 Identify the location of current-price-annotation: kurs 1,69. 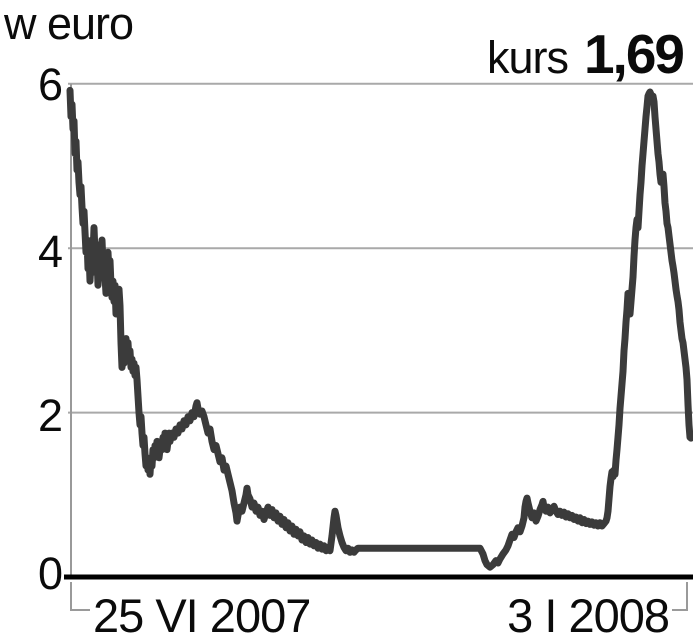
(585, 54).